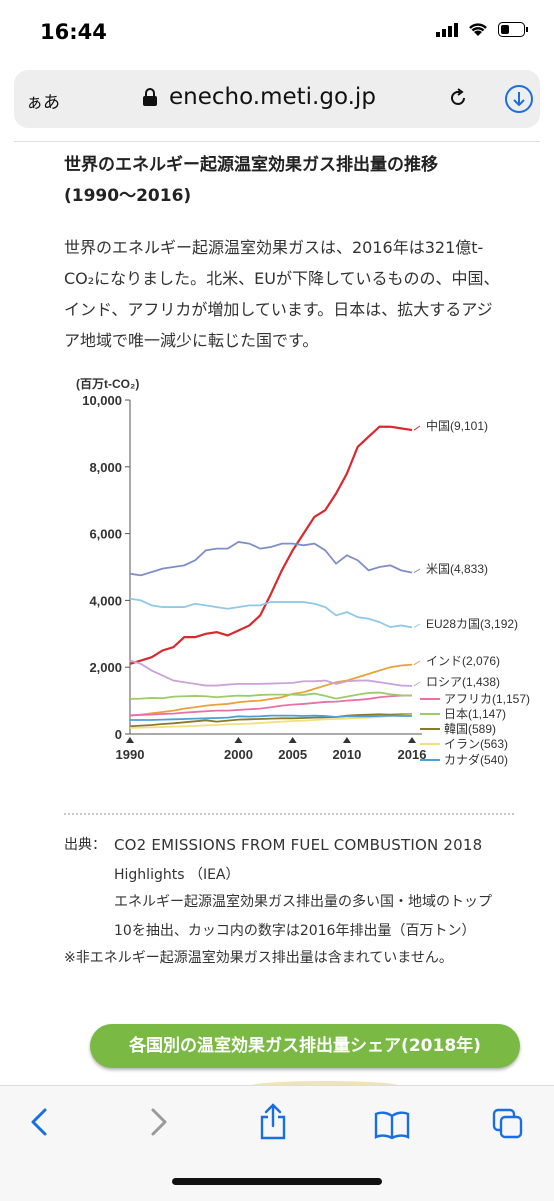 The image size is (554, 1201). I want to click on legend-label: 日本(1,147), so click(475, 714).